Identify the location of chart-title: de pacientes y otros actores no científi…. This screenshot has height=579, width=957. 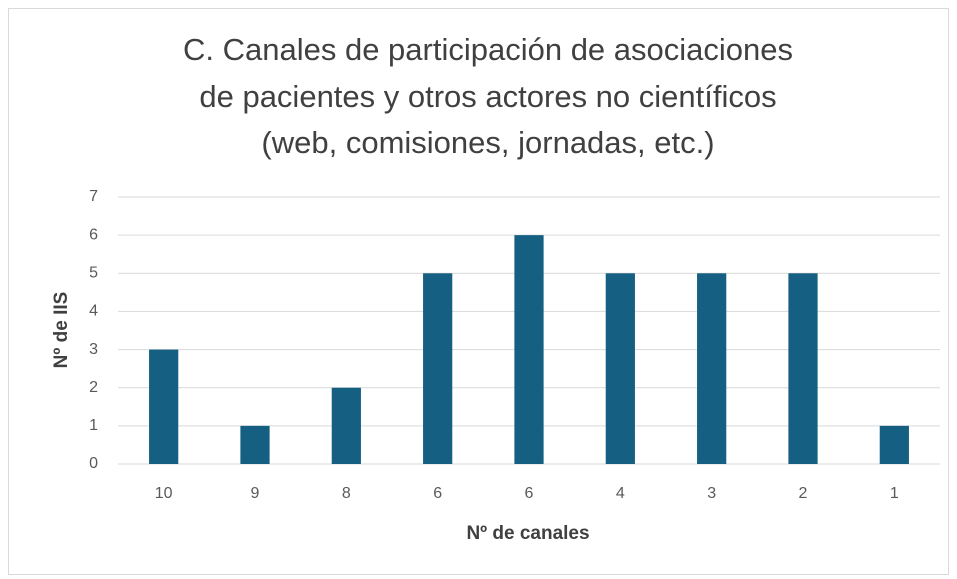
(487, 96).